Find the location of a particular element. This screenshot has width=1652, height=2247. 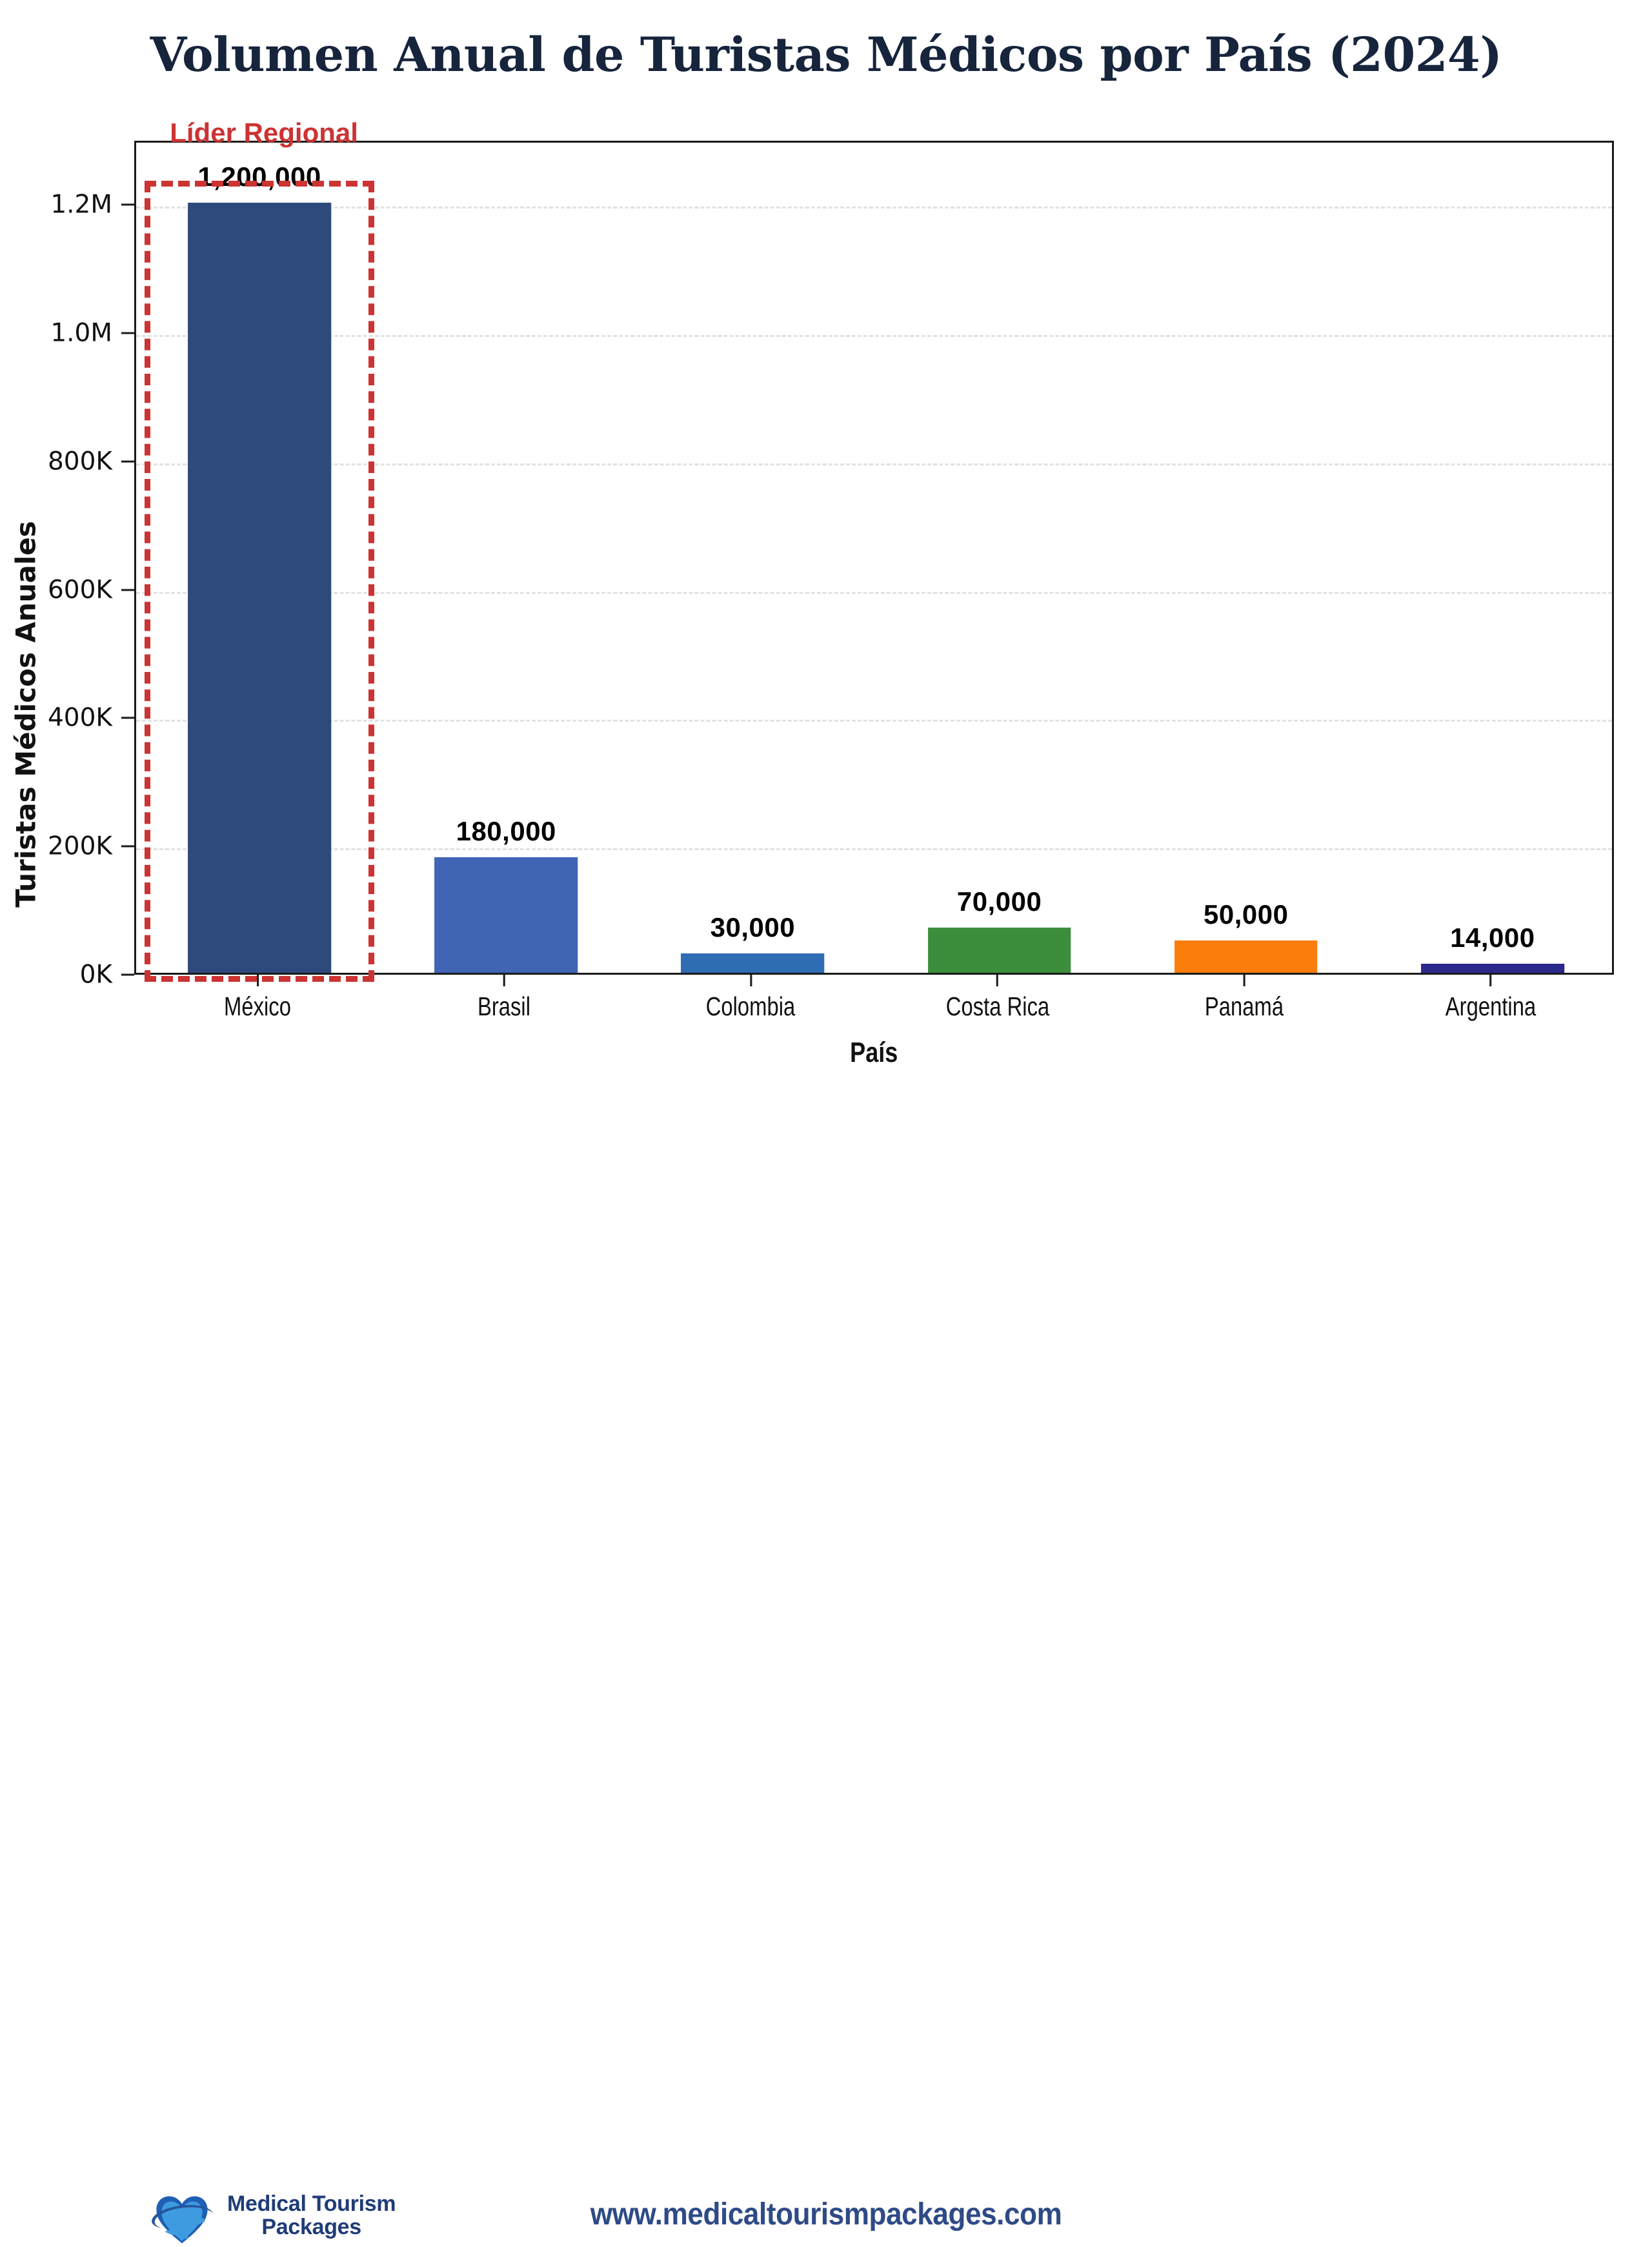

bar-value-label: 180,000 is located at coordinates (506, 831).